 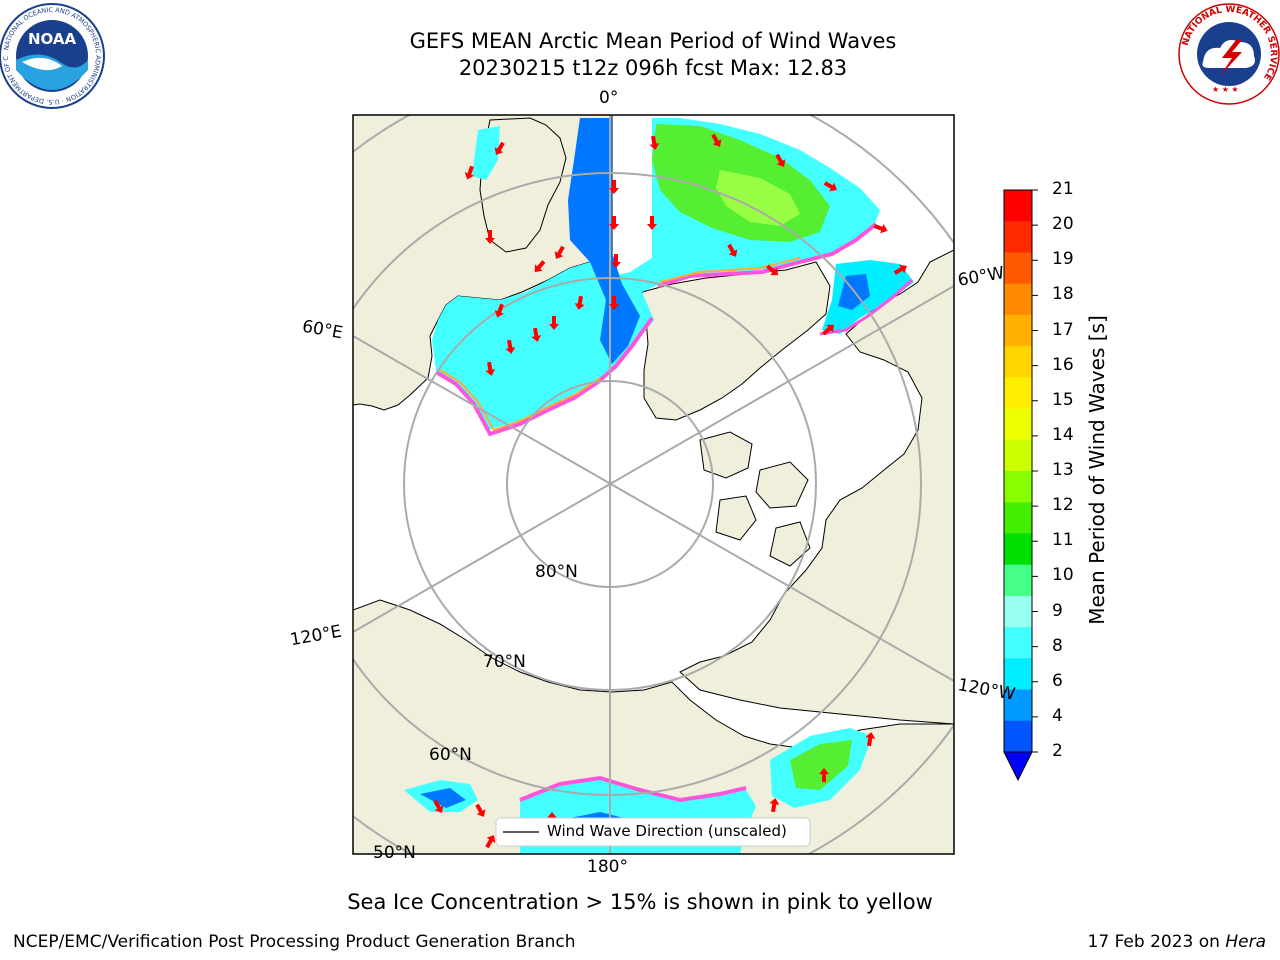 What do you see at coordinates (1057, 645) in the screenshot?
I see `colorbar-tick-label: 8` at bounding box center [1057, 645].